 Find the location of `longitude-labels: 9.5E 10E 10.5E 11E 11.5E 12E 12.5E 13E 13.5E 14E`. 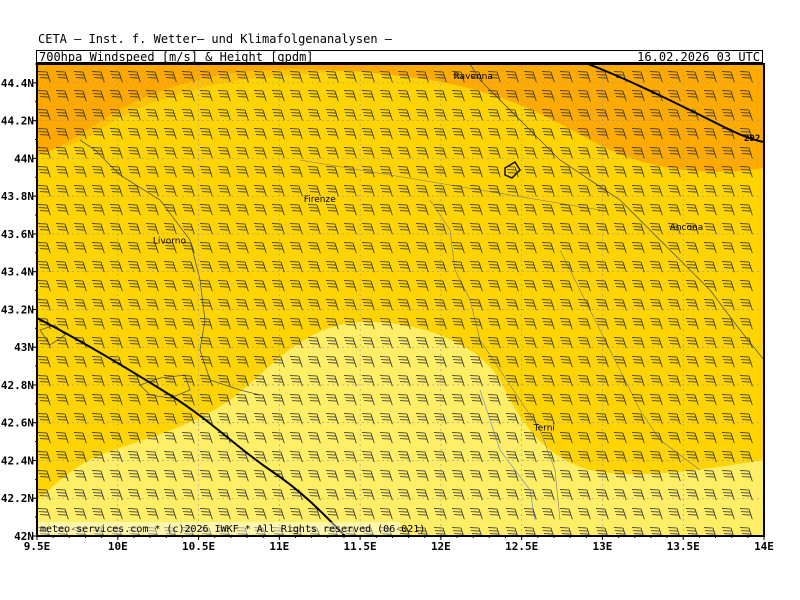

longitude-labels: 9.5E 10E 10.5E 11E 11.5E 12E 12.5E 13E 13.5E 14E is located at coordinates (399, 546).